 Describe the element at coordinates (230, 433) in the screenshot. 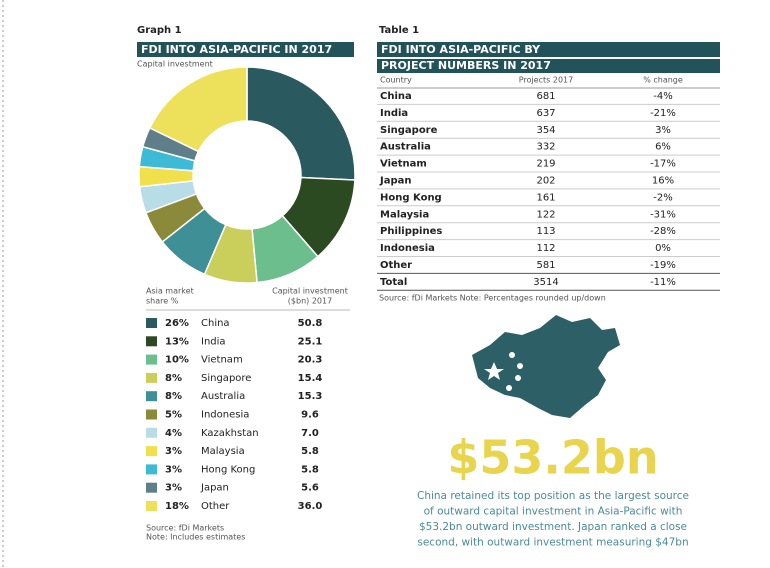

I see `legend-label: Kazakhstan` at that location.